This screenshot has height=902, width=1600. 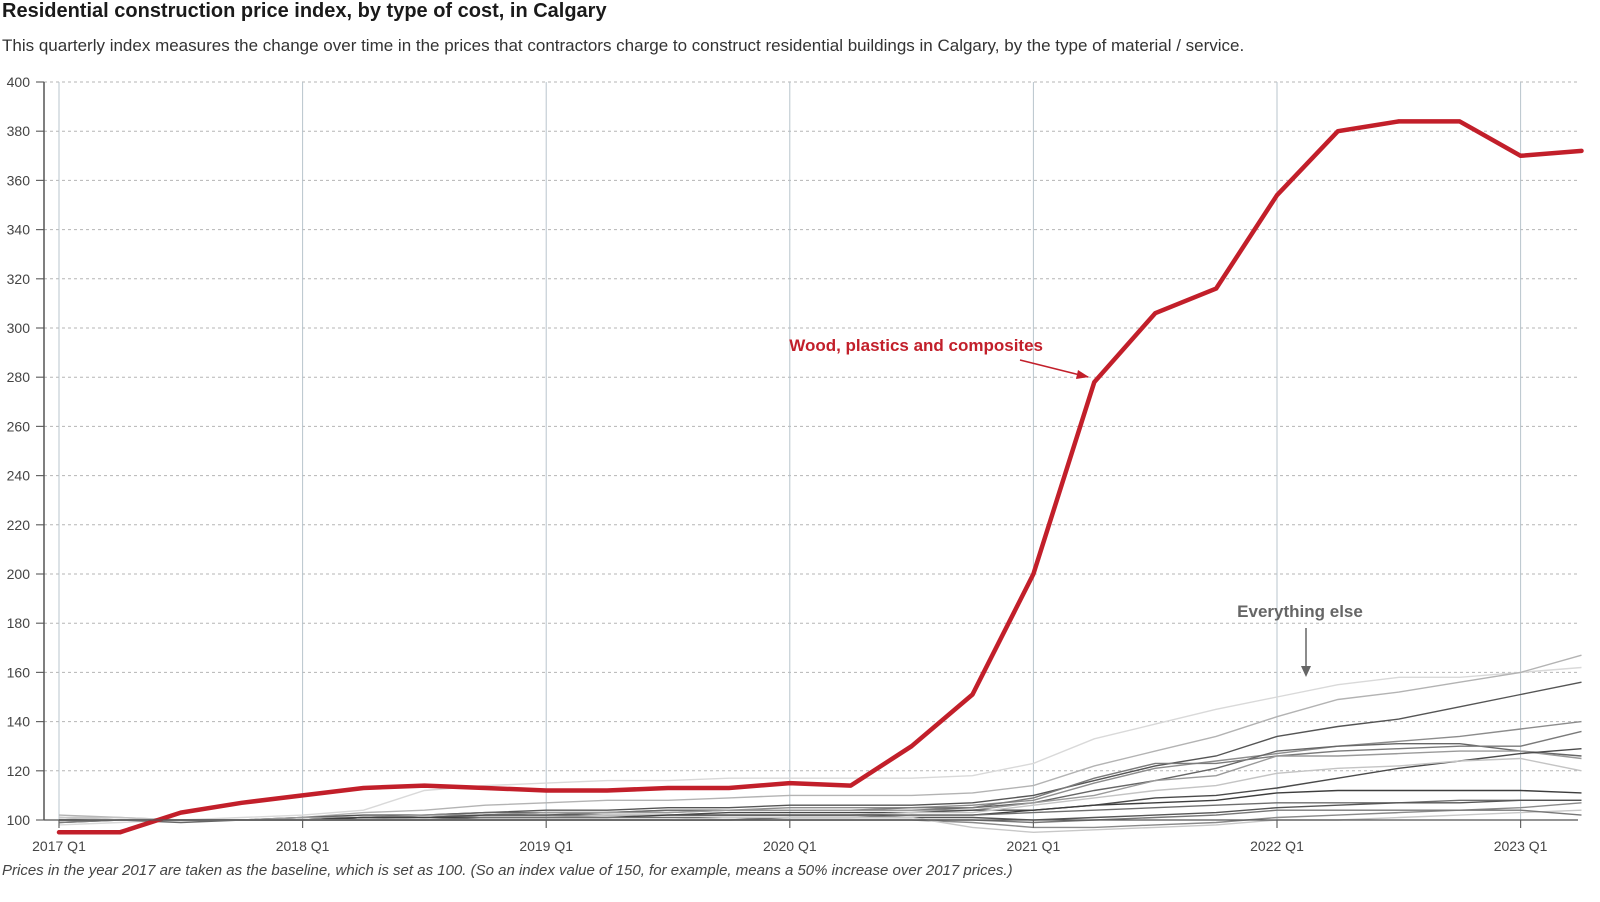 What do you see at coordinates (1306, 671) in the screenshot?
I see `other-annotation-arrowhead` at bounding box center [1306, 671].